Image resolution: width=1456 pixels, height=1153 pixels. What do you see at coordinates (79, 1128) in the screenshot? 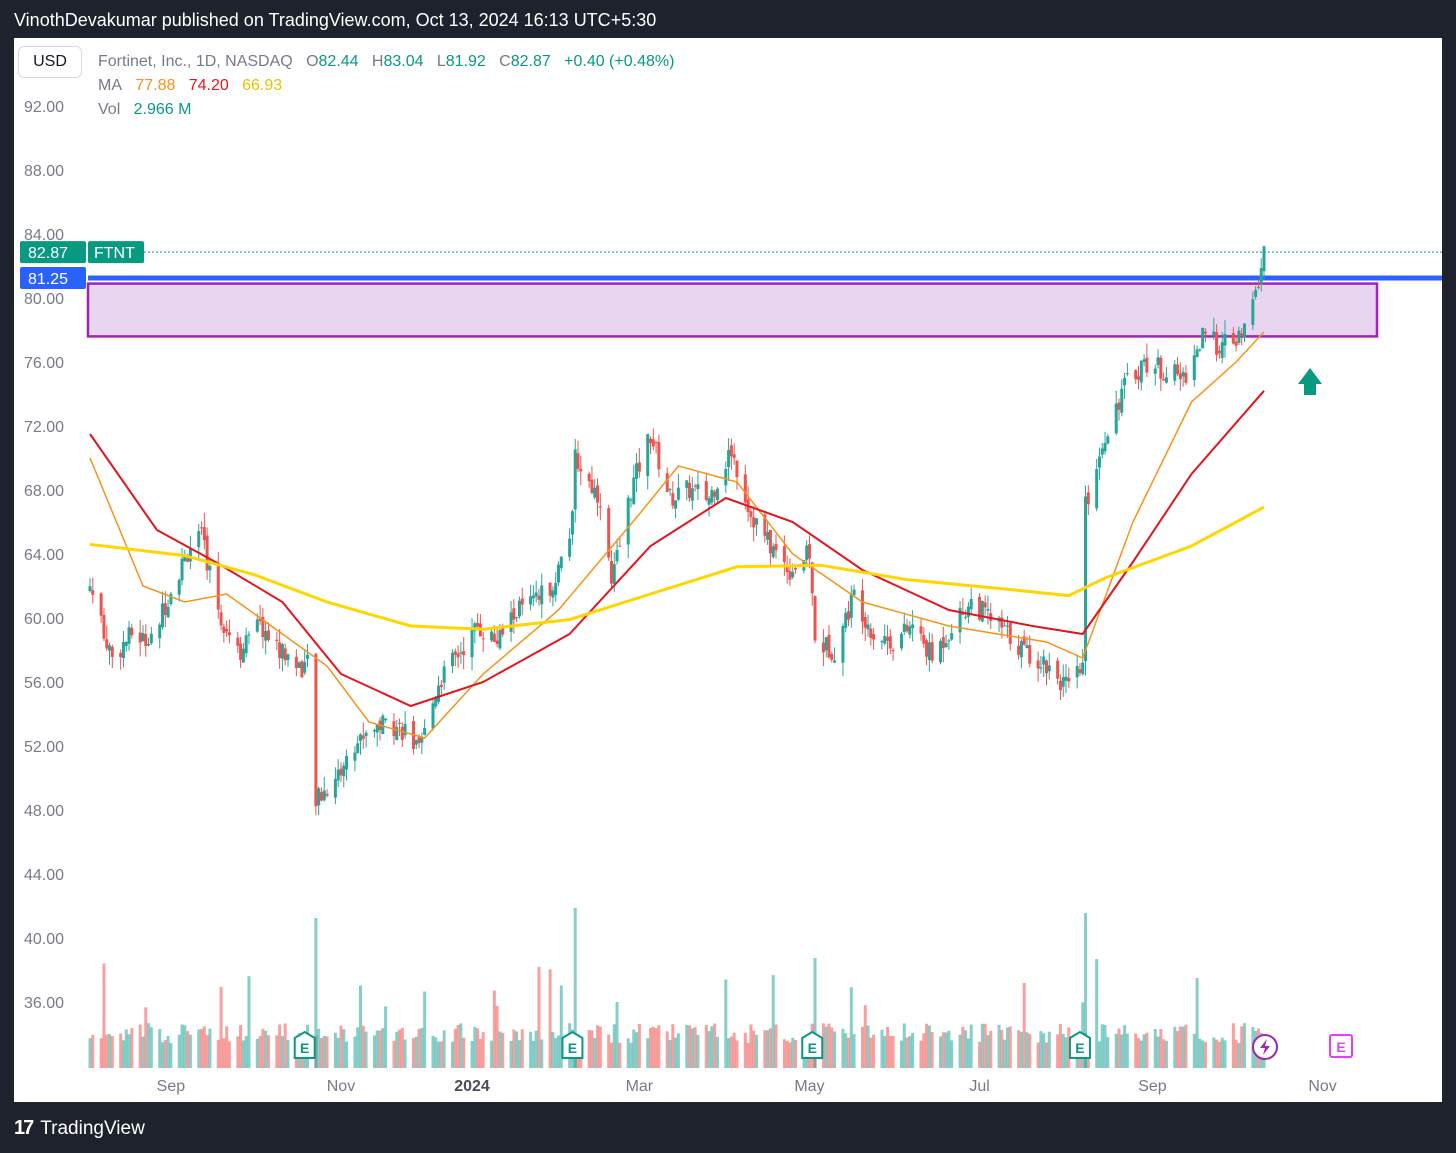
I see `footer-brand: 17 TradingView` at bounding box center [79, 1128].